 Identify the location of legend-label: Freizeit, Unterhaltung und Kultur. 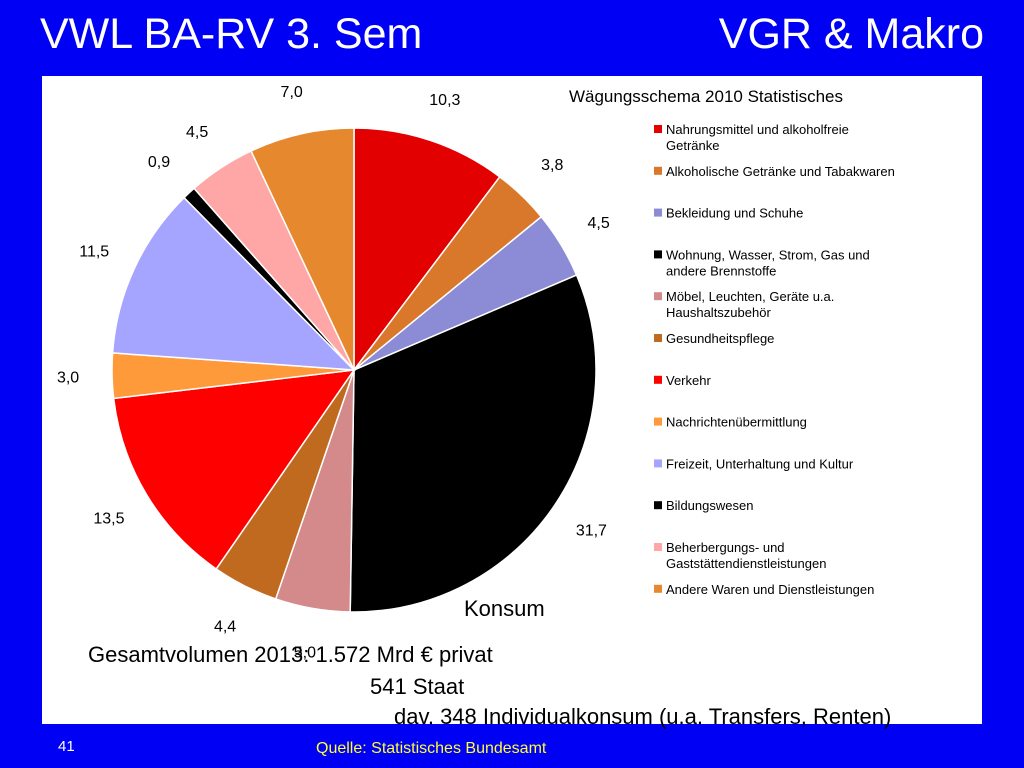
(760, 463).